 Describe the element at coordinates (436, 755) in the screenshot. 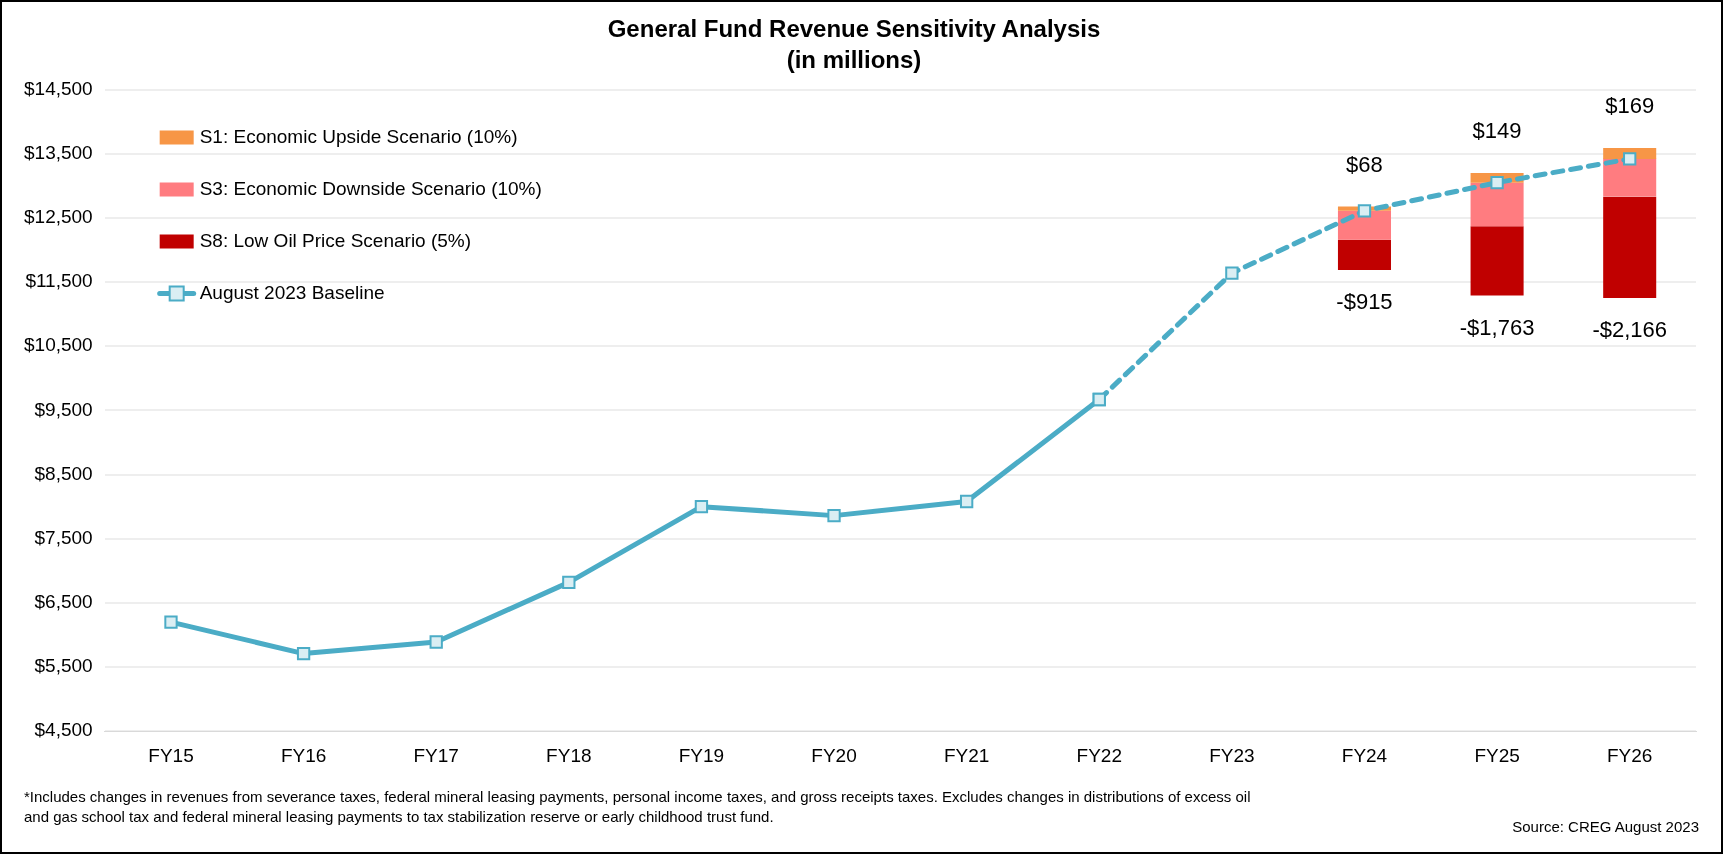

I see `x-tick-label: FY17` at that location.